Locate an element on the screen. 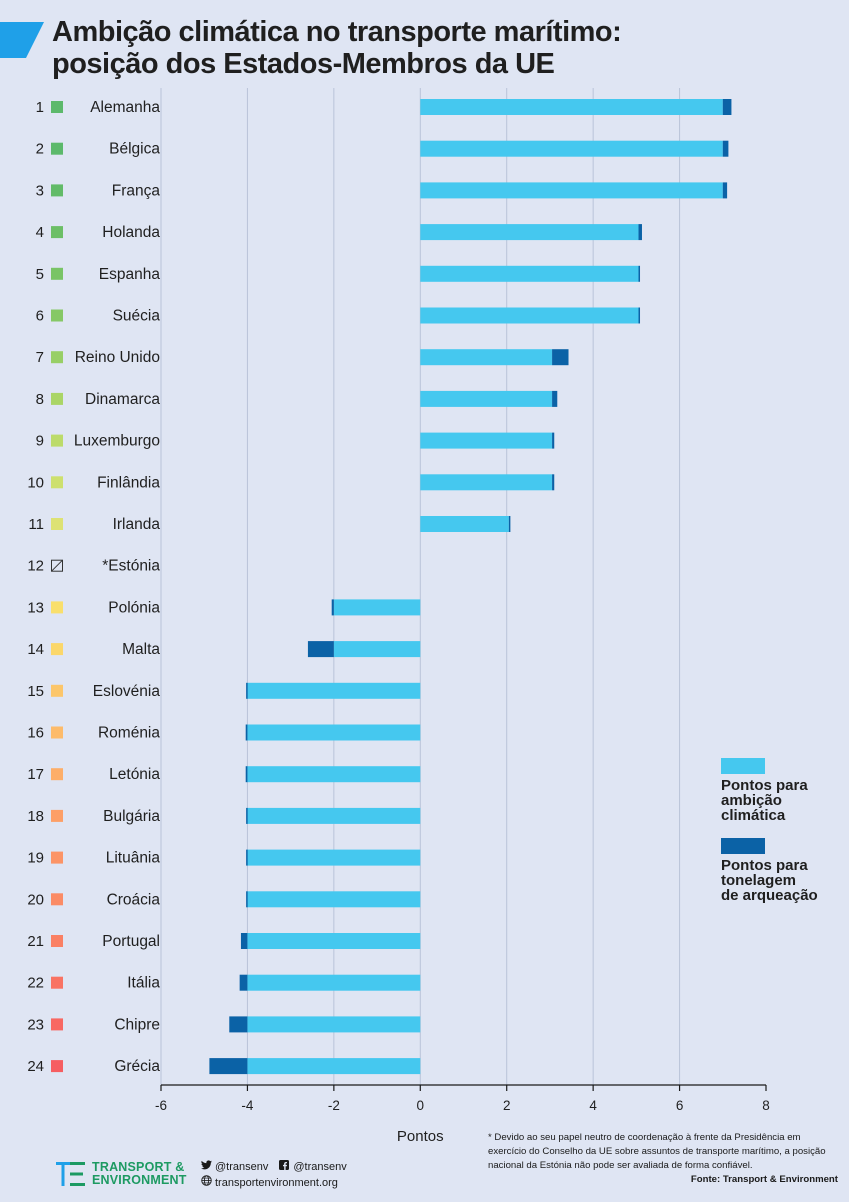 Image resolution: width=849 pixels, height=1202 pixels. legend-tonnage-line-3: de arqueação is located at coordinates (769, 895).